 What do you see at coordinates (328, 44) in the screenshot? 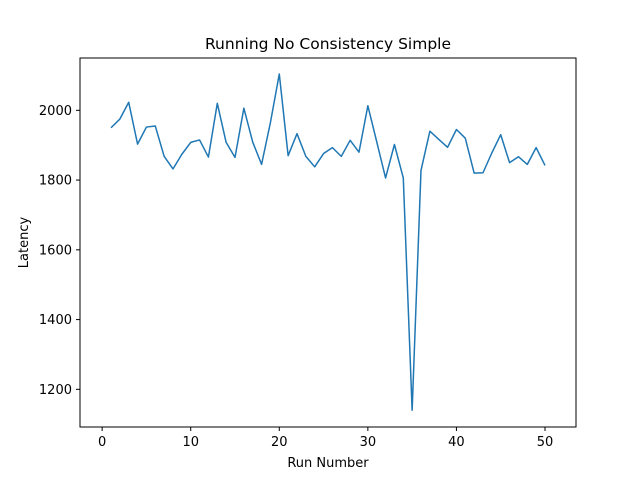
I see `chart-title: Running No Consistency Simple` at bounding box center [328, 44].